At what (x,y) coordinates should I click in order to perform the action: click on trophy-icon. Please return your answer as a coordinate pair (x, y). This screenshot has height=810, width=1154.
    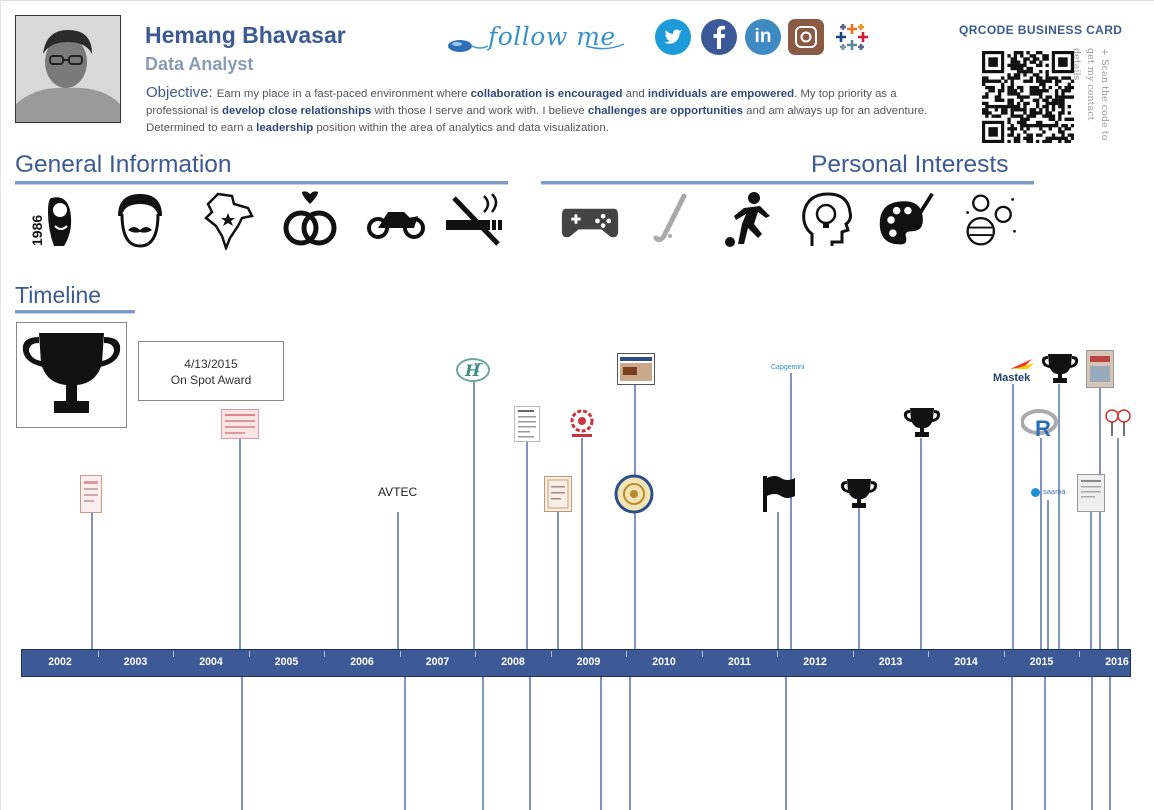
    Looking at the image, I should click on (71, 373).